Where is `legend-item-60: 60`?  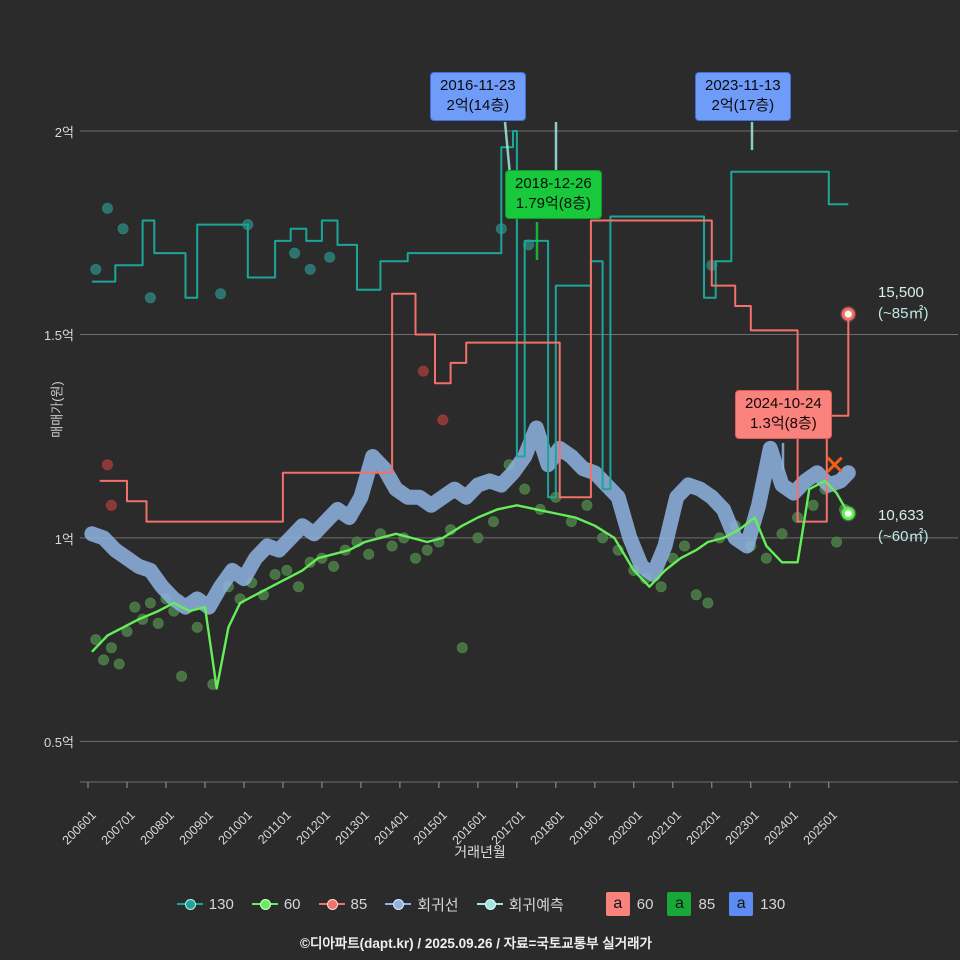
legend-item-60: 60 is located at coordinates (276, 904).